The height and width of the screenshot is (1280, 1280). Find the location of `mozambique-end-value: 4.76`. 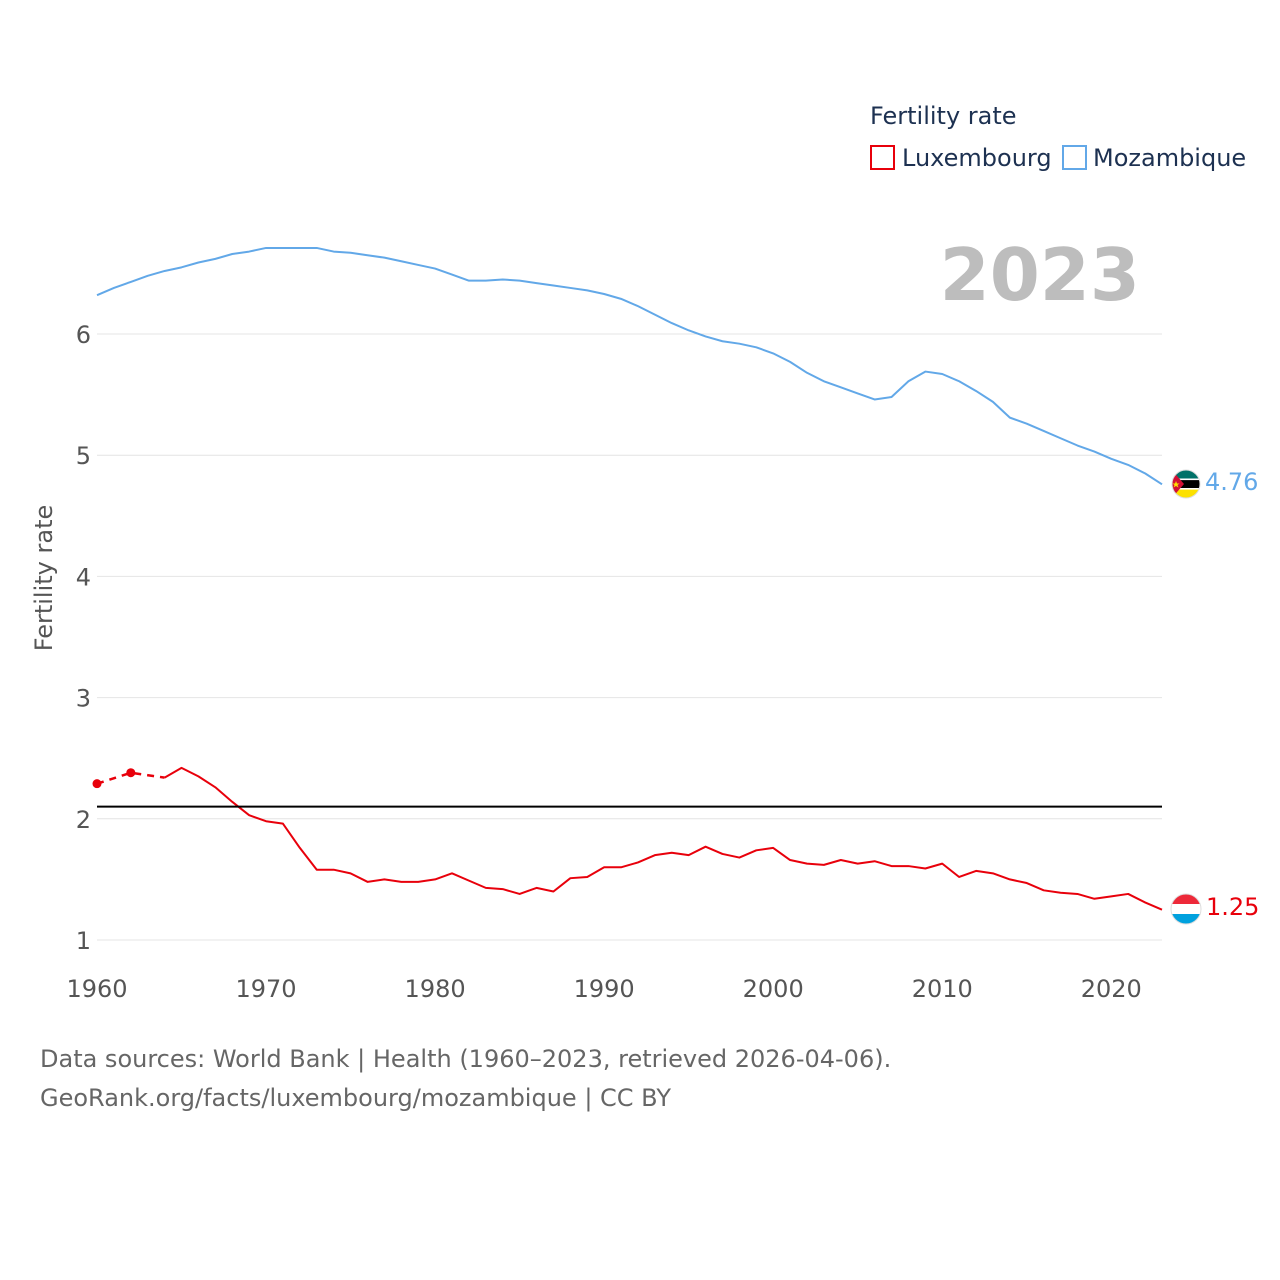

mozambique-end-value: 4.76 is located at coordinates (1231, 482).